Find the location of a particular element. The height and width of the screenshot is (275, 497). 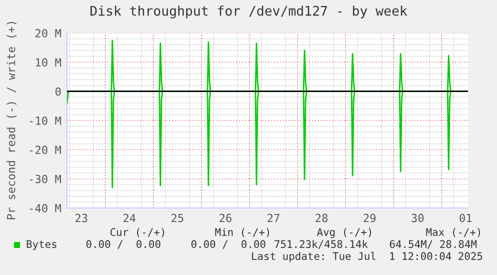

legend-label: Bytes is located at coordinates (41, 245).